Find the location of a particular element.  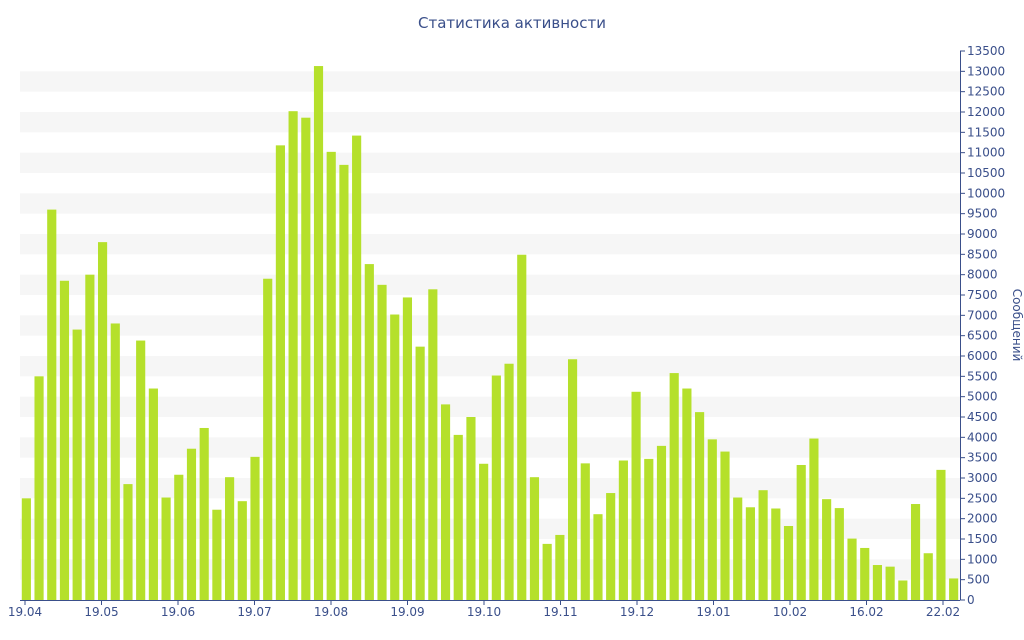

y-tick-label: 0 is located at coordinates (971, 600).